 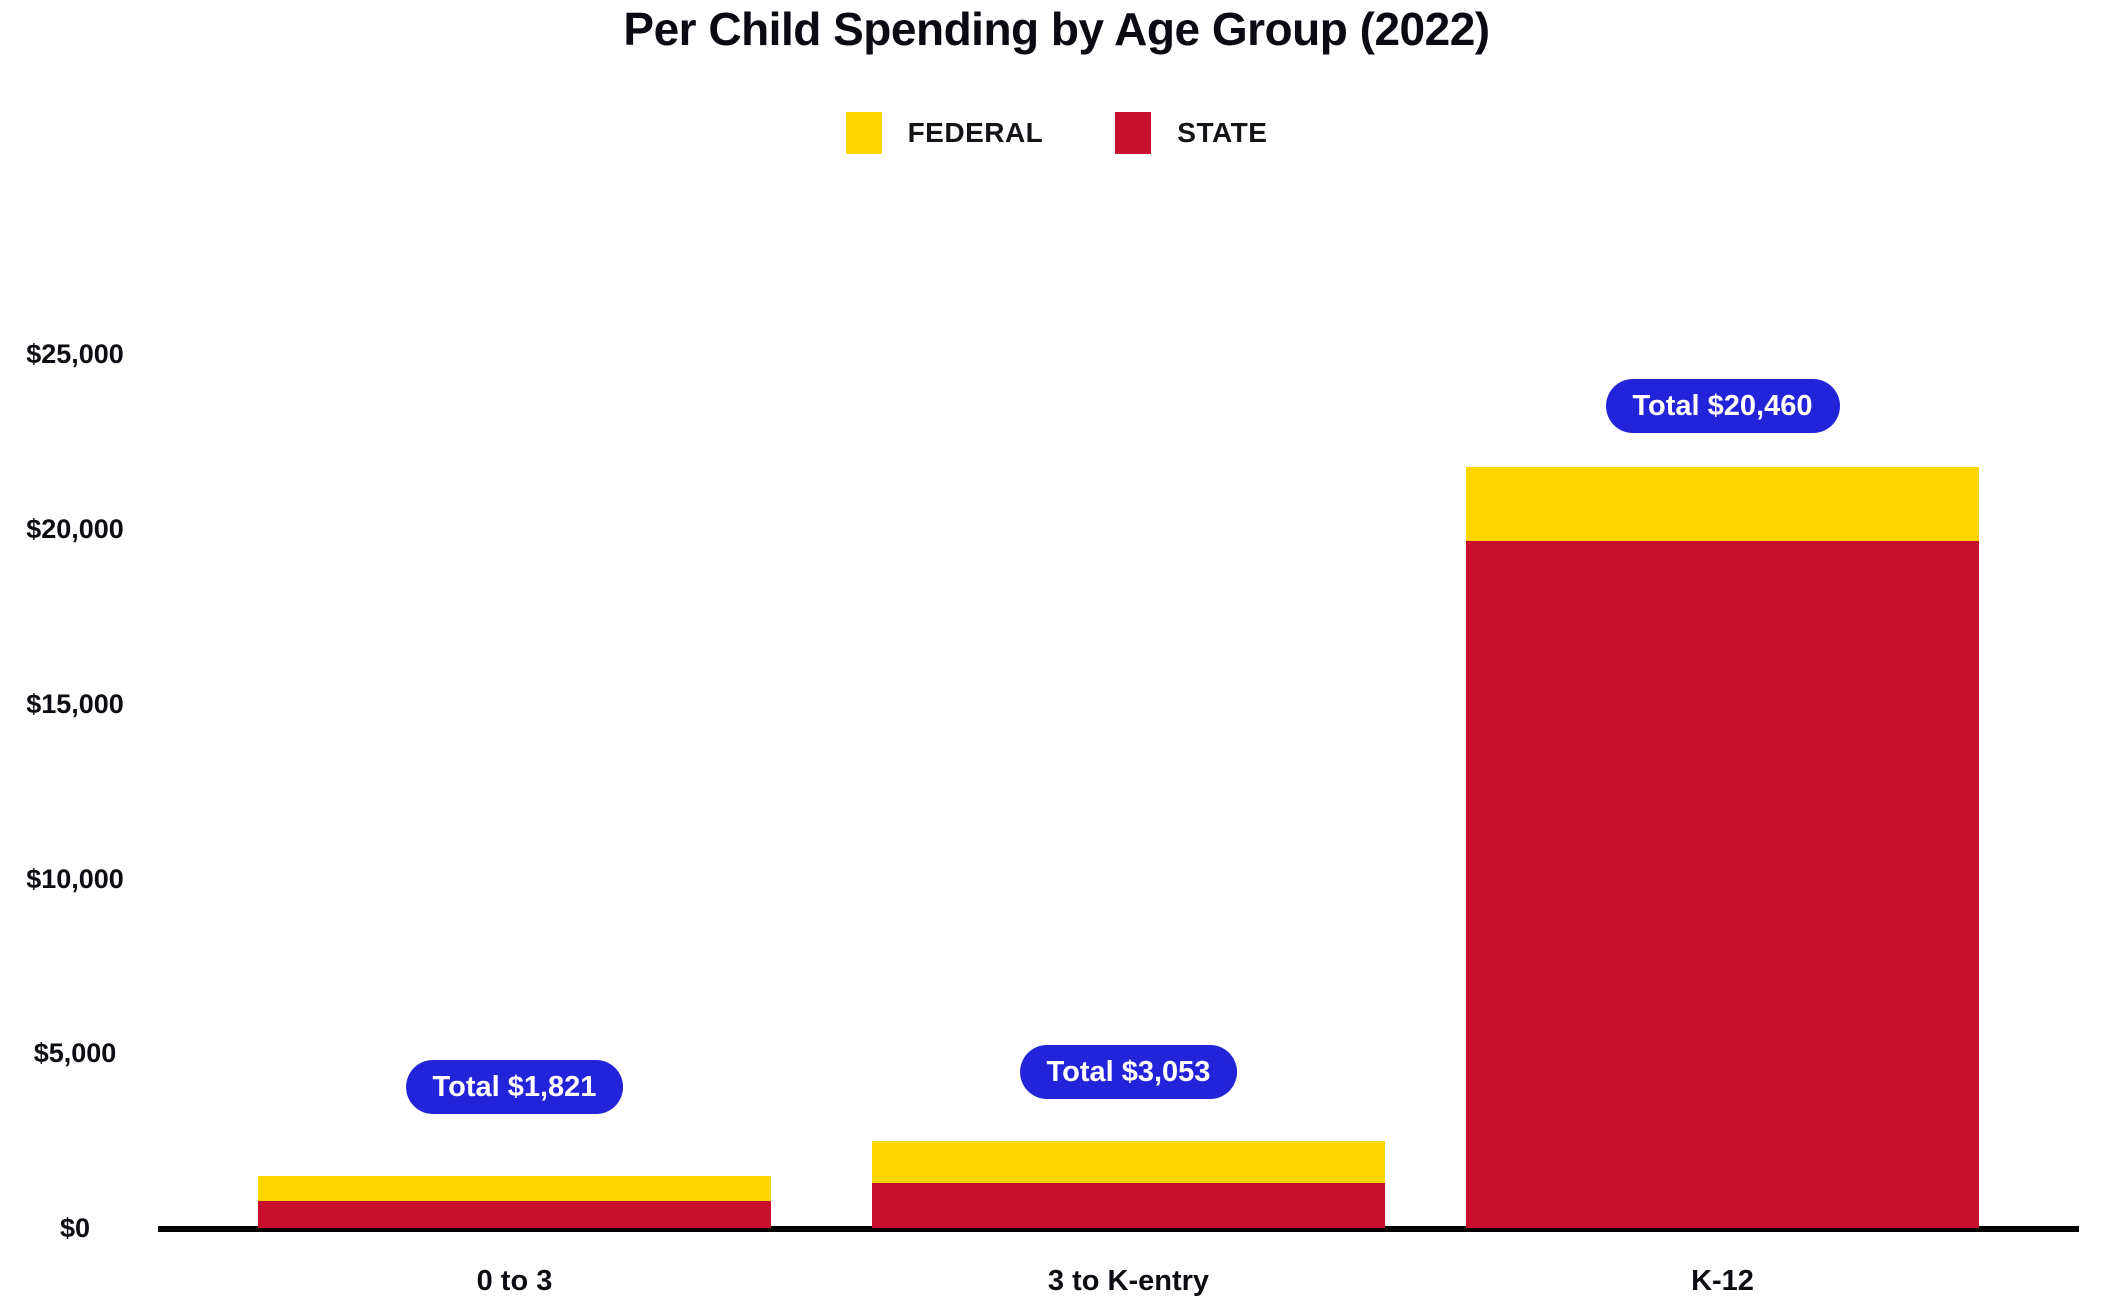 What do you see at coordinates (75, 1053) in the screenshot?
I see `y-axis-tick-label: $5,000` at bounding box center [75, 1053].